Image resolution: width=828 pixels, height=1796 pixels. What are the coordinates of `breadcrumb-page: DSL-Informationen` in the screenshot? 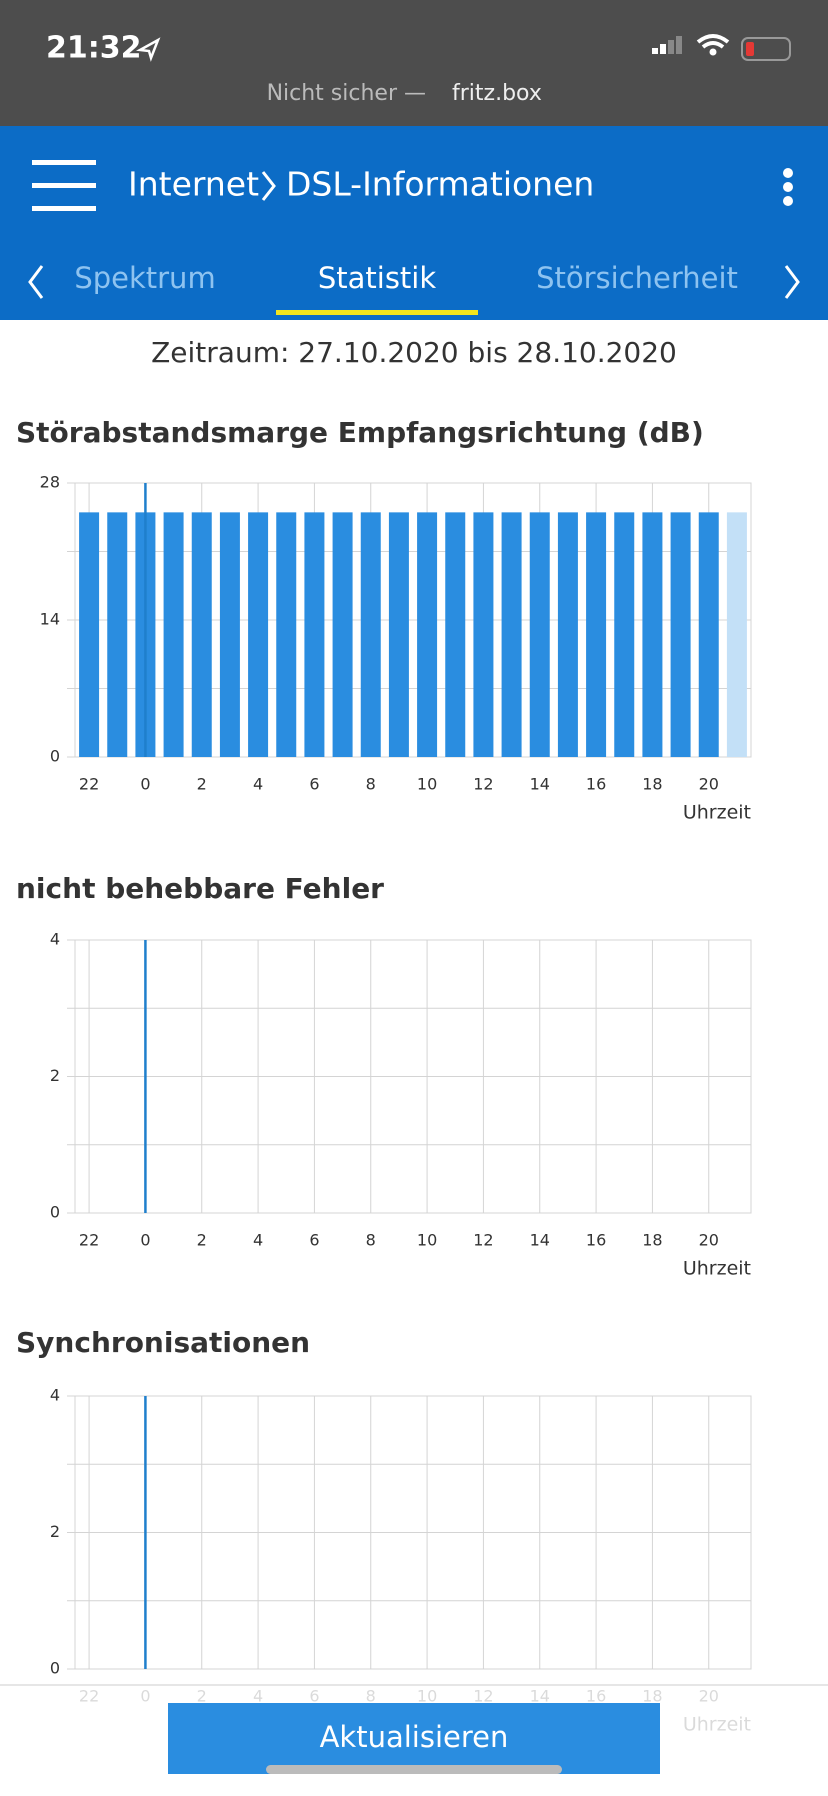 It's located at (440, 184).